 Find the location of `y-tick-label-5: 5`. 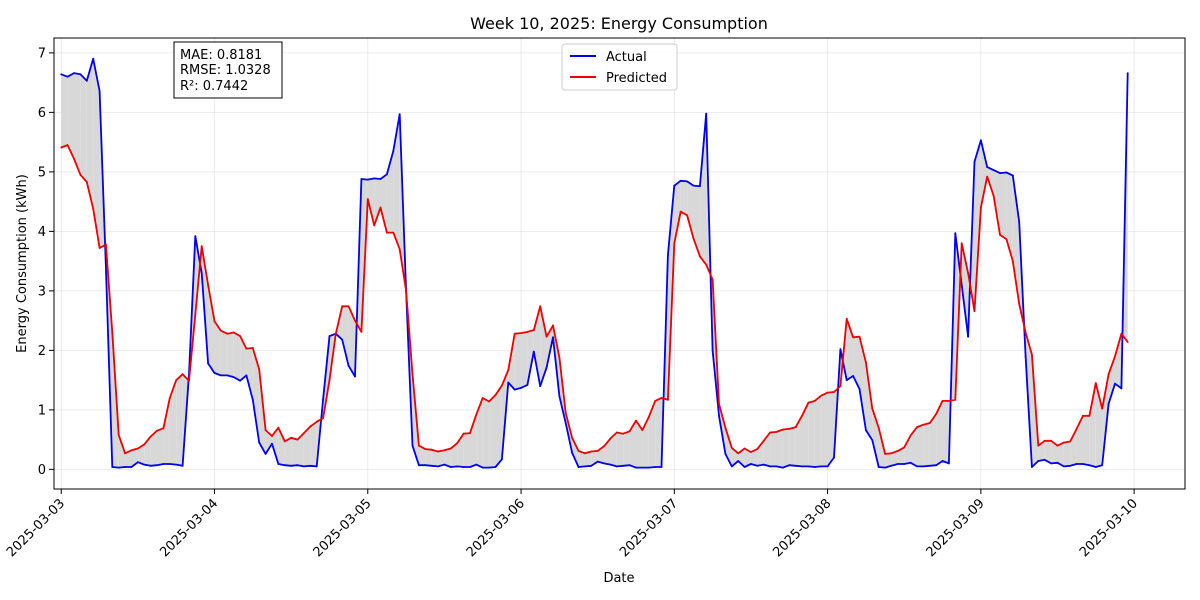

y-tick-label-5: 5 is located at coordinates (42, 172).